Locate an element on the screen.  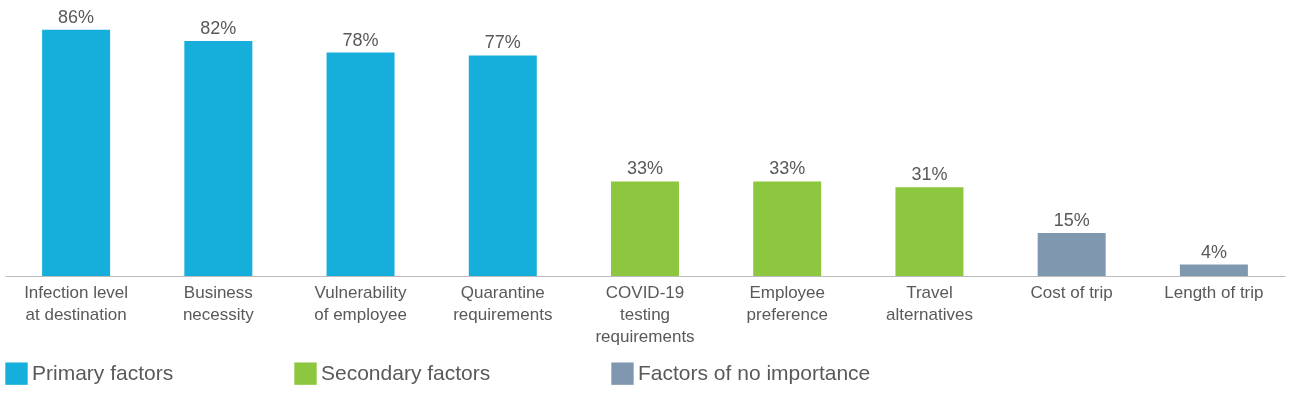
x-tick-label: Travel alternatives is located at coordinates (929, 303).